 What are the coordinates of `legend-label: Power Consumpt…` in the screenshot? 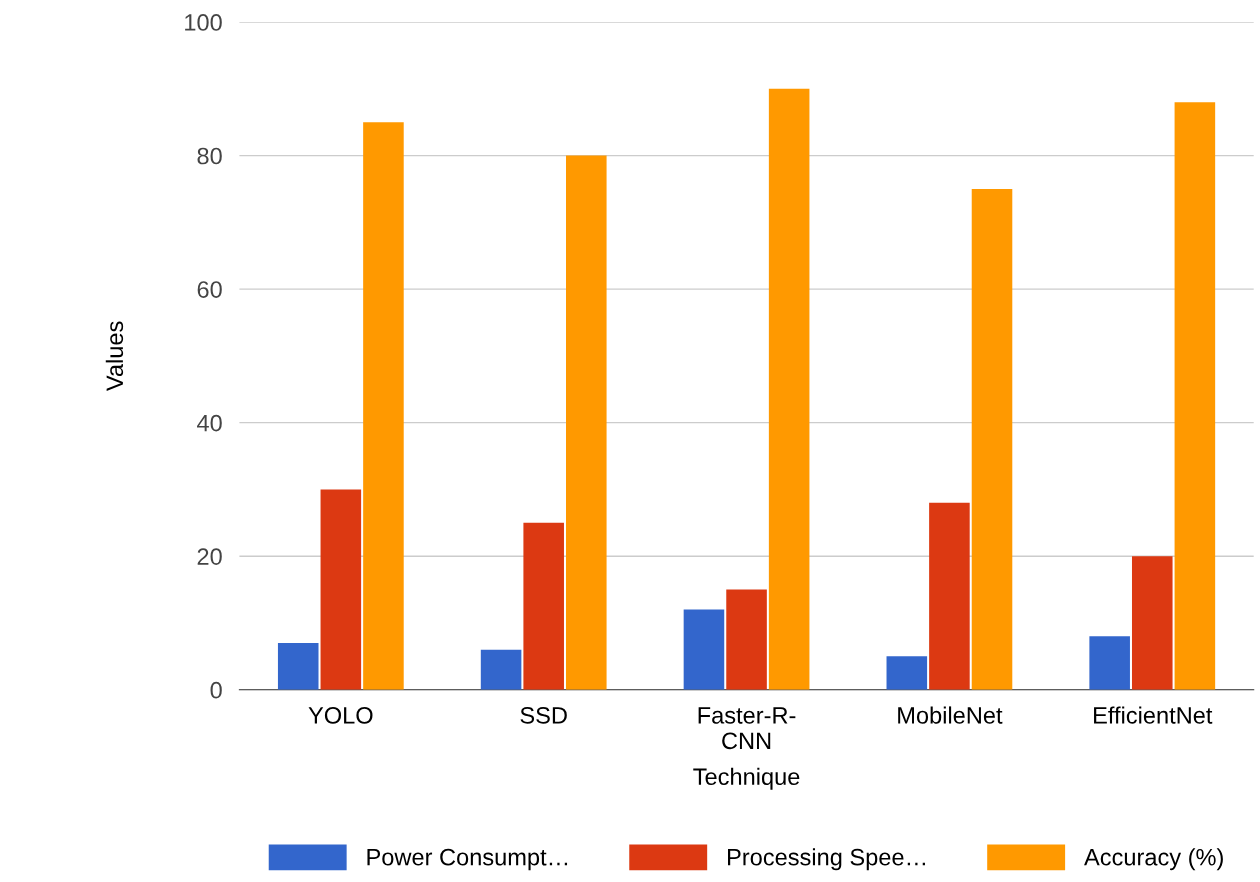 It's located at (467, 859).